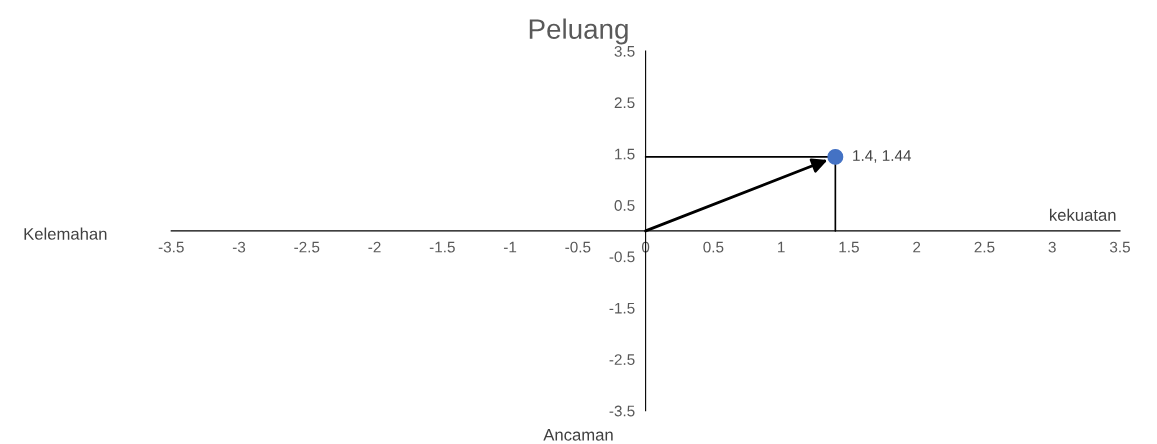  Describe the element at coordinates (1119, 247) in the screenshot. I see `x-tick-label: 3.5` at that location.